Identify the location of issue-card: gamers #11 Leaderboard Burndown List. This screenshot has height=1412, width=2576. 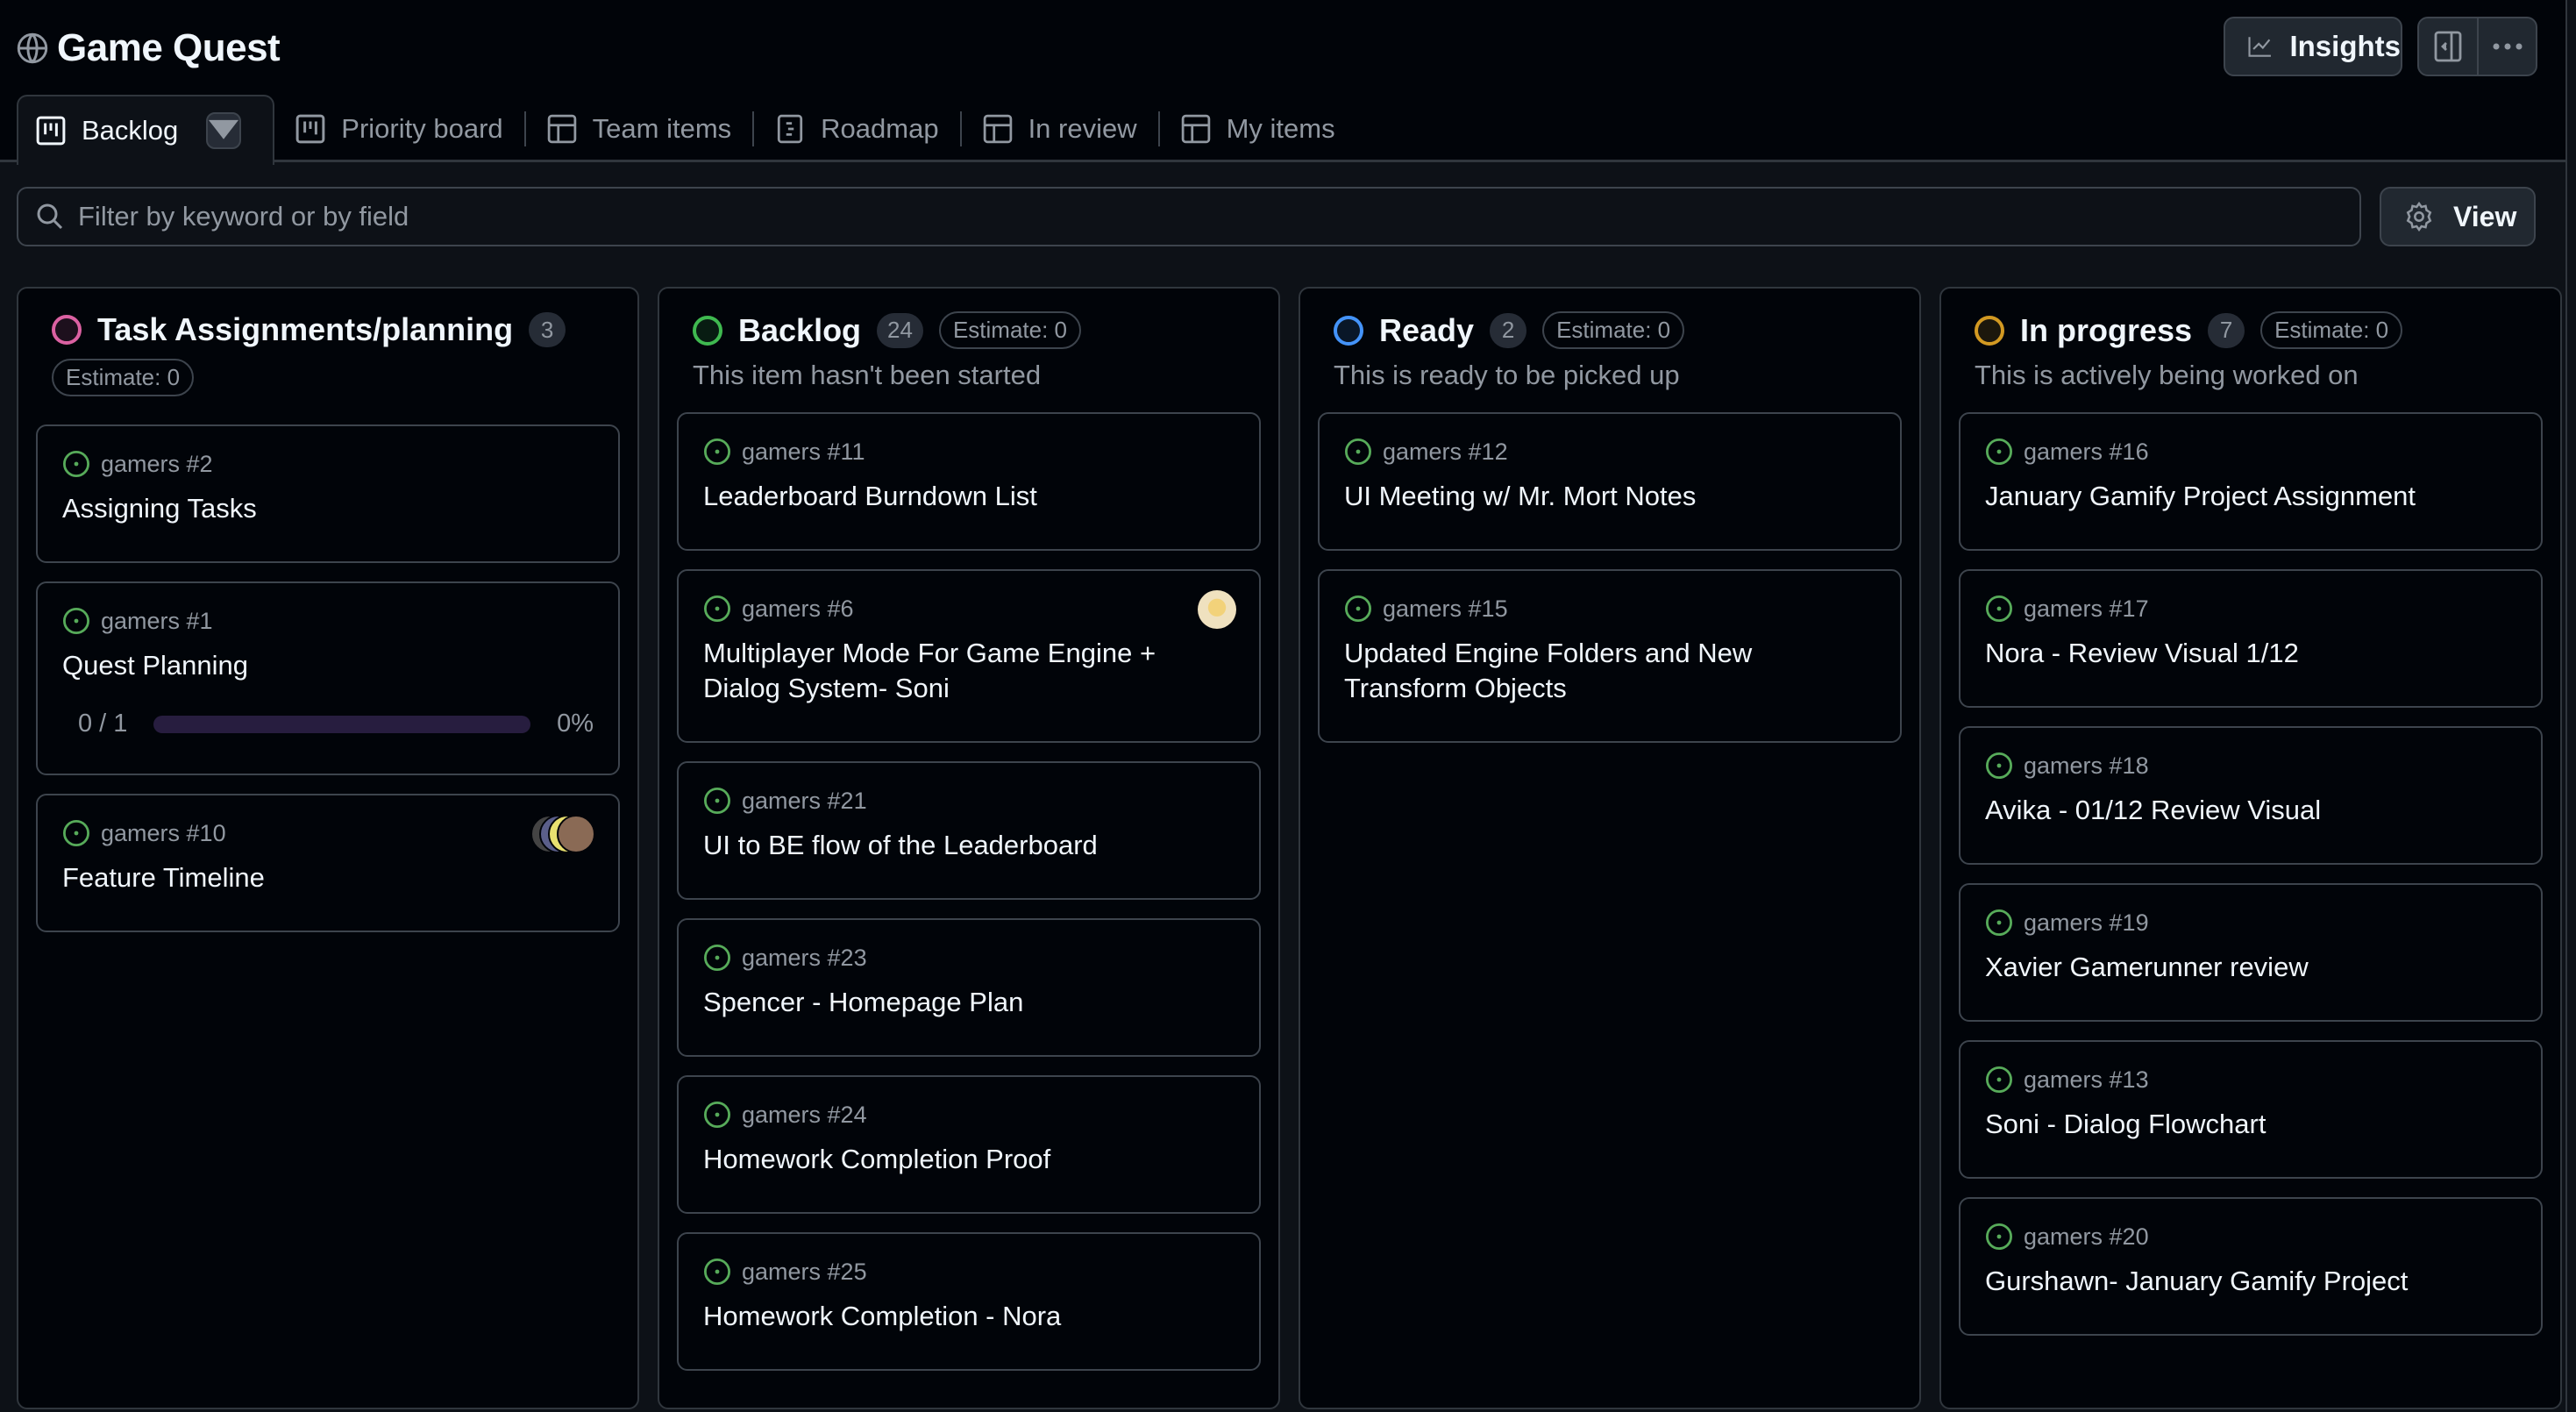
(969, 481).